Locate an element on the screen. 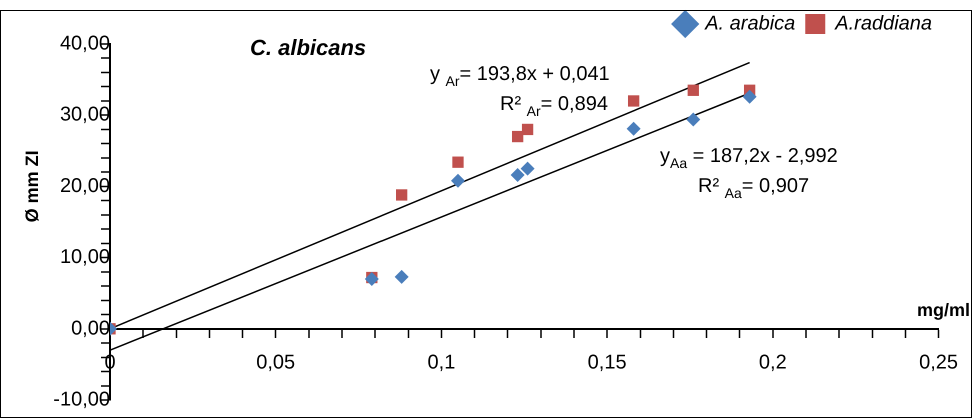  y-axis-title: Ø mm ZI is located at coordinates (32, 186).